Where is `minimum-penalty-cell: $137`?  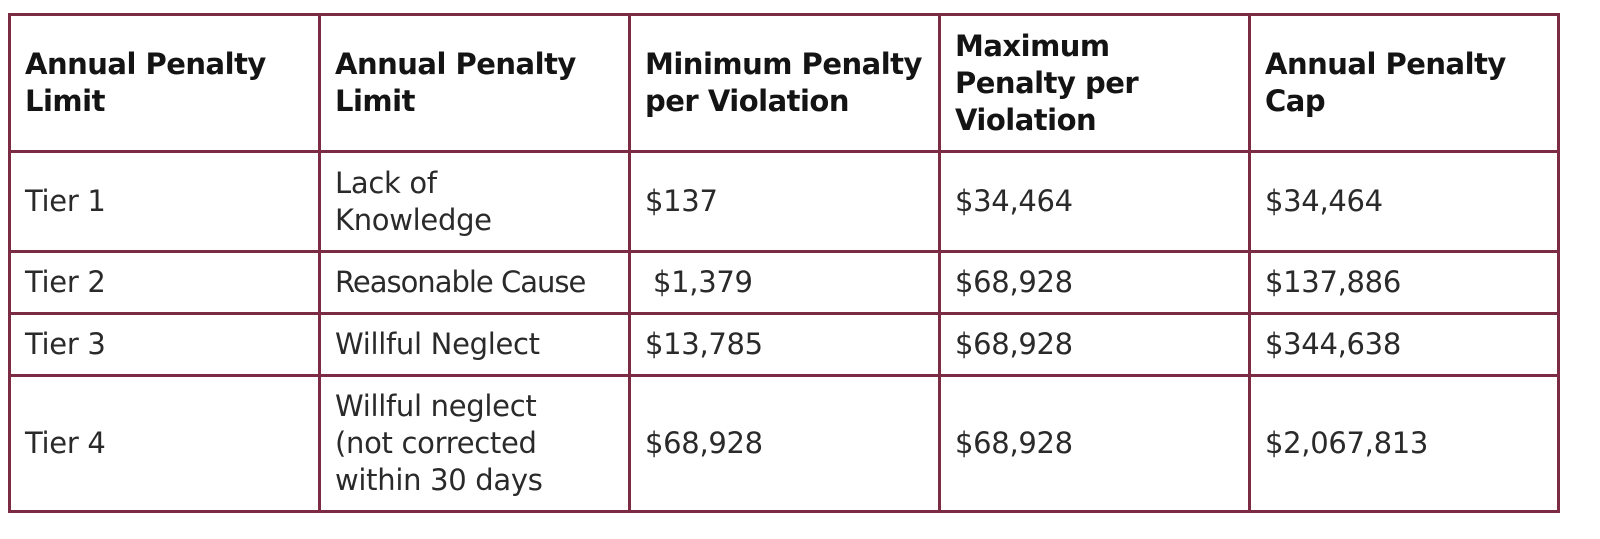
minimum-penalty-cell: $137 is located at coordinates (784, 201).